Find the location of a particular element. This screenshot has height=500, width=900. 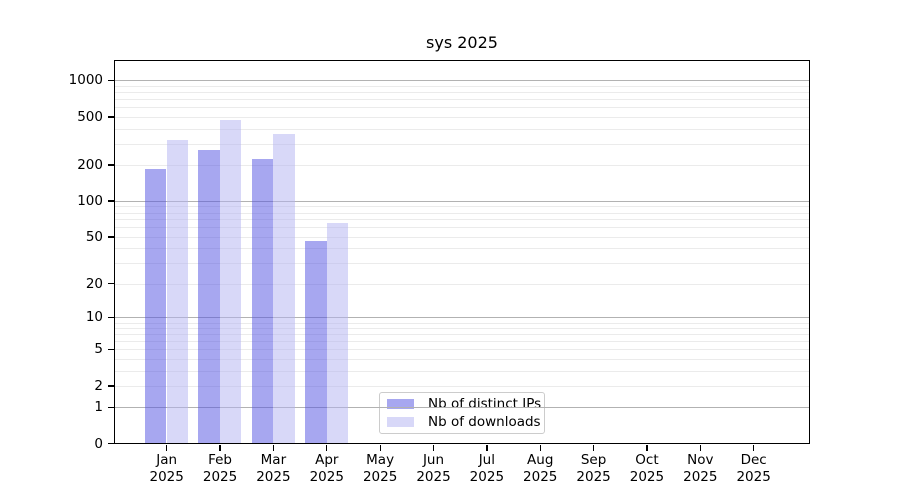

y-tick-label: 200 is located at coordinates (90, 164).